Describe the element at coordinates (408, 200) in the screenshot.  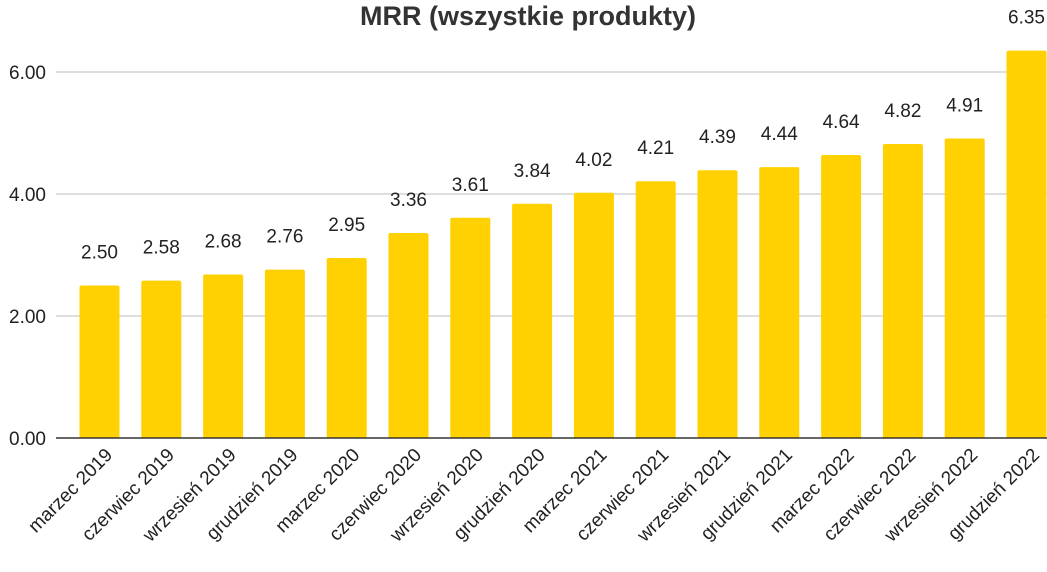
I see `data-label: 3.36` at that location.